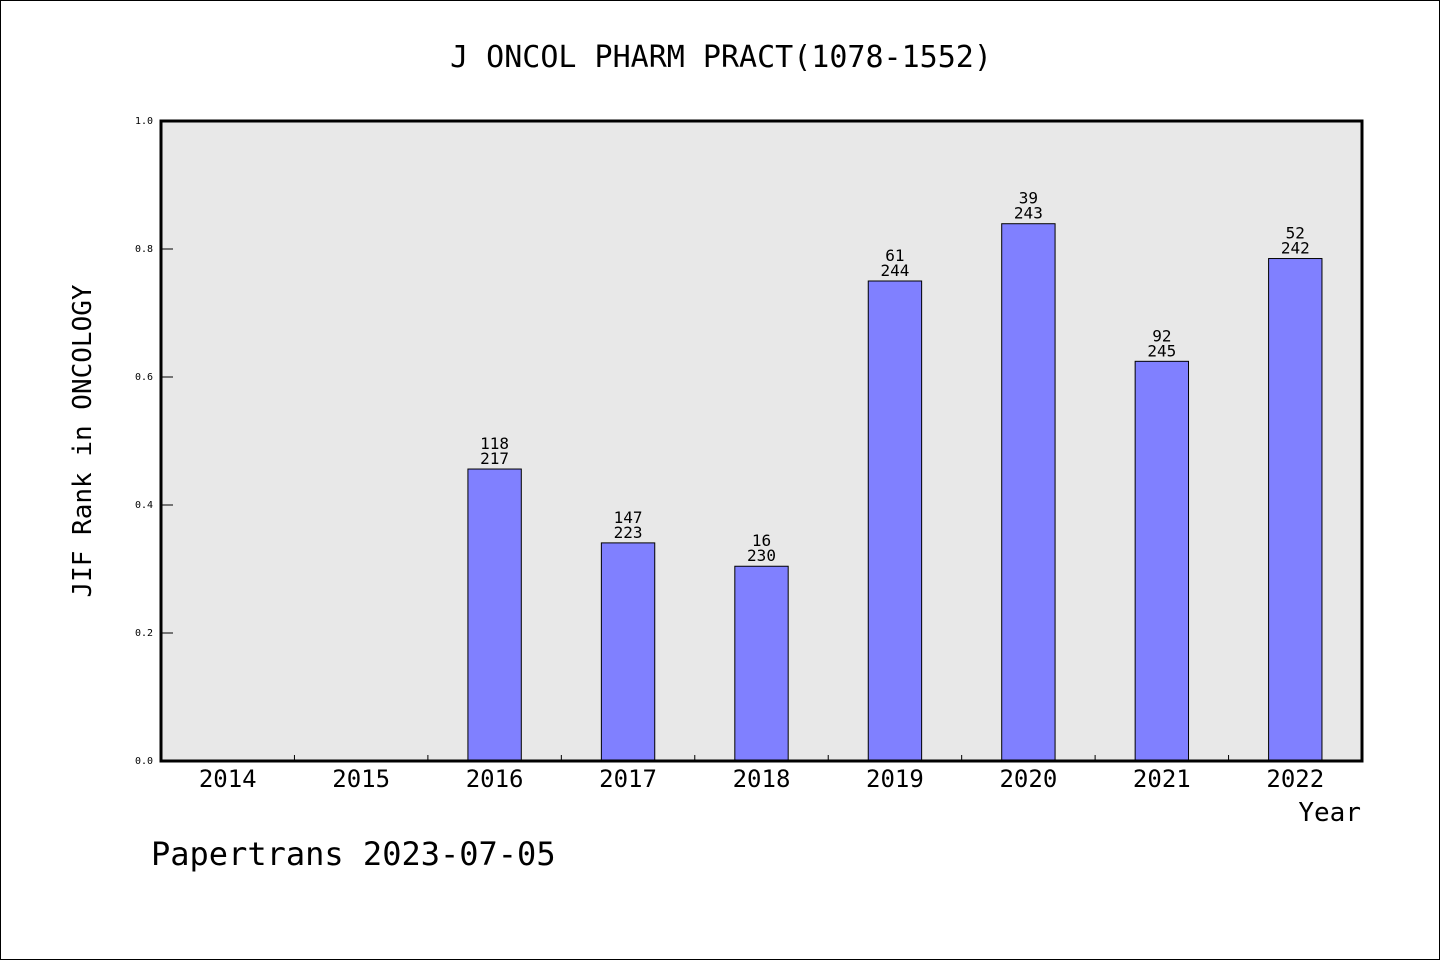 This screenshot has width=1440, height=960. I want to click on bar-label-rank: 61, so click(894, 255).